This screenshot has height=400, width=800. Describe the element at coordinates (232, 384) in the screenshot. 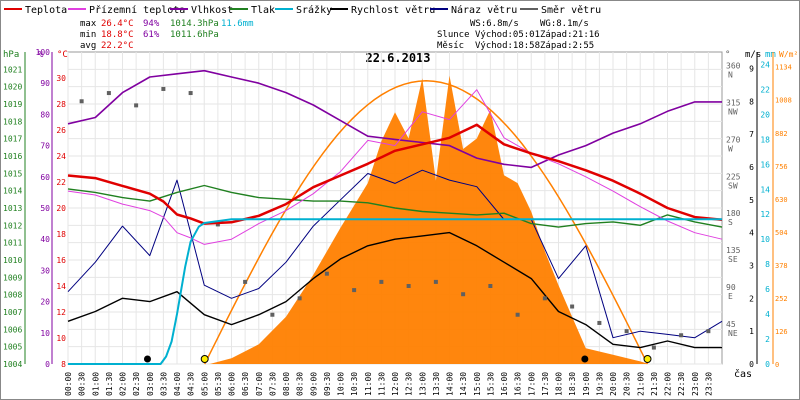

I see `time-tick-label: 06:00` at that location.